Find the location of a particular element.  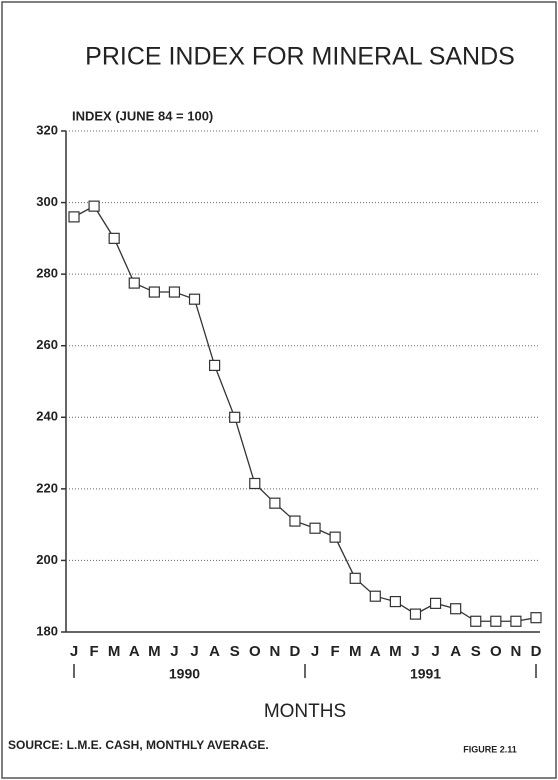

y-tick-label: 280 is located at coordinates (47, 273).